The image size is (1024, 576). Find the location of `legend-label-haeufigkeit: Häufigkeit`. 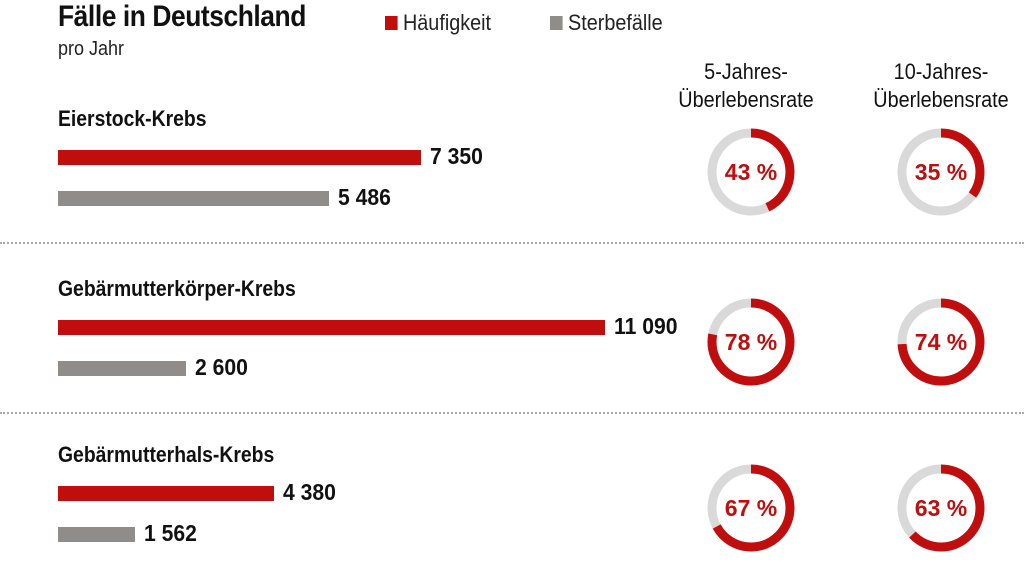

legend-label-haeufigkeit: Häufigkeit is located at coordinates (447, 22).